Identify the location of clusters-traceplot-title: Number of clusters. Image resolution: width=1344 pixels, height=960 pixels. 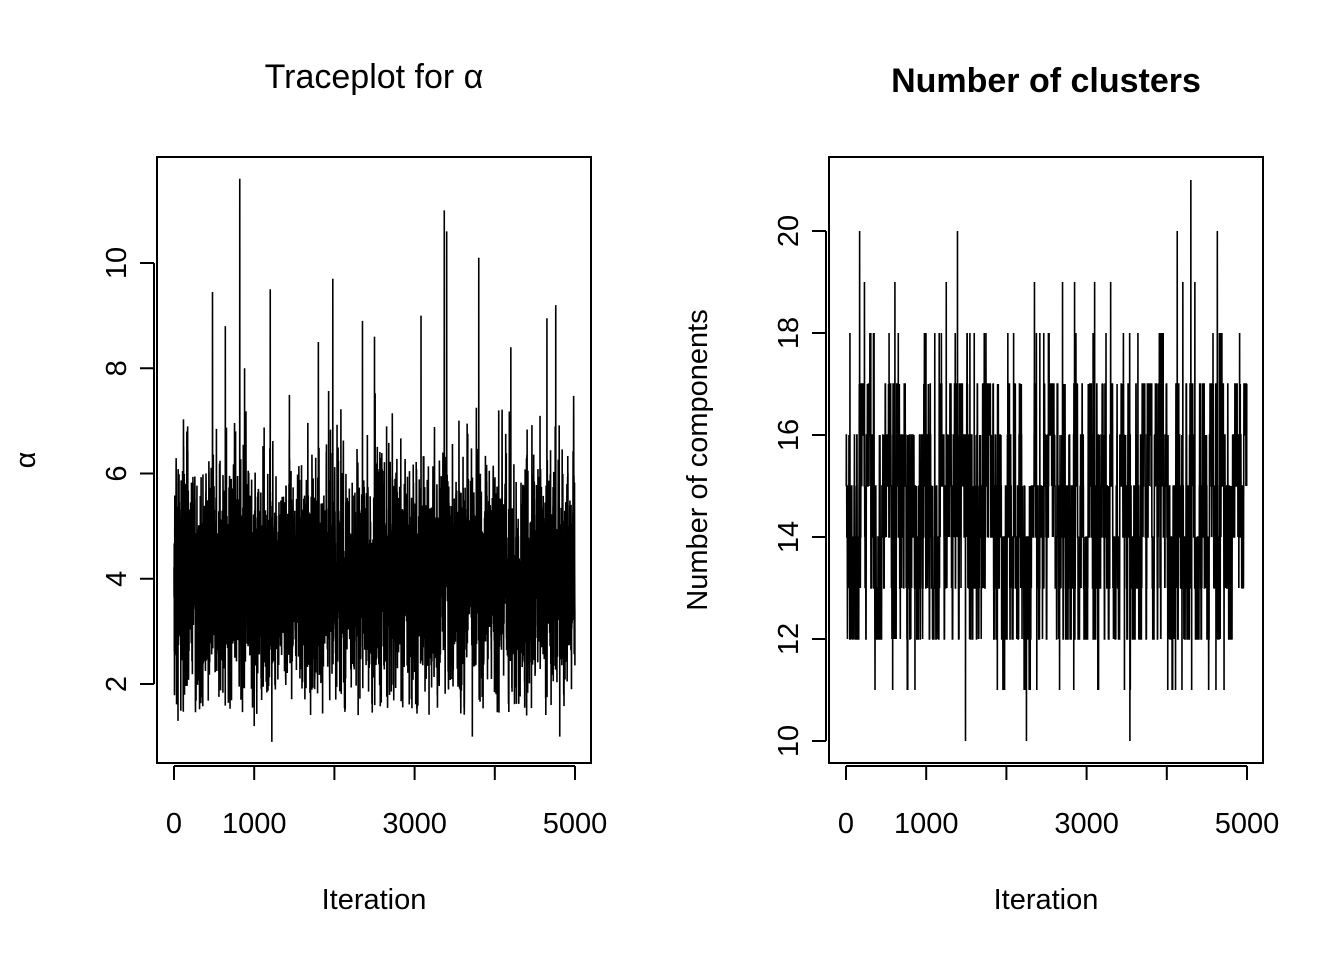
(1046, 81).